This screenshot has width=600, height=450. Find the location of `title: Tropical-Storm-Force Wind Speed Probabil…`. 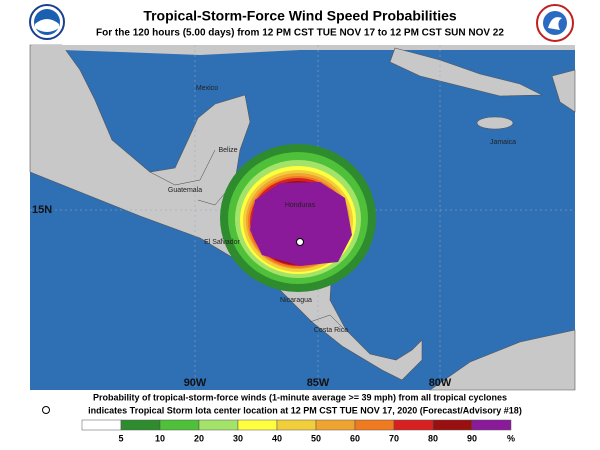

title: Tropical-Storm-Force Wind Speed Probabil… is located at coordinates (300, 16).